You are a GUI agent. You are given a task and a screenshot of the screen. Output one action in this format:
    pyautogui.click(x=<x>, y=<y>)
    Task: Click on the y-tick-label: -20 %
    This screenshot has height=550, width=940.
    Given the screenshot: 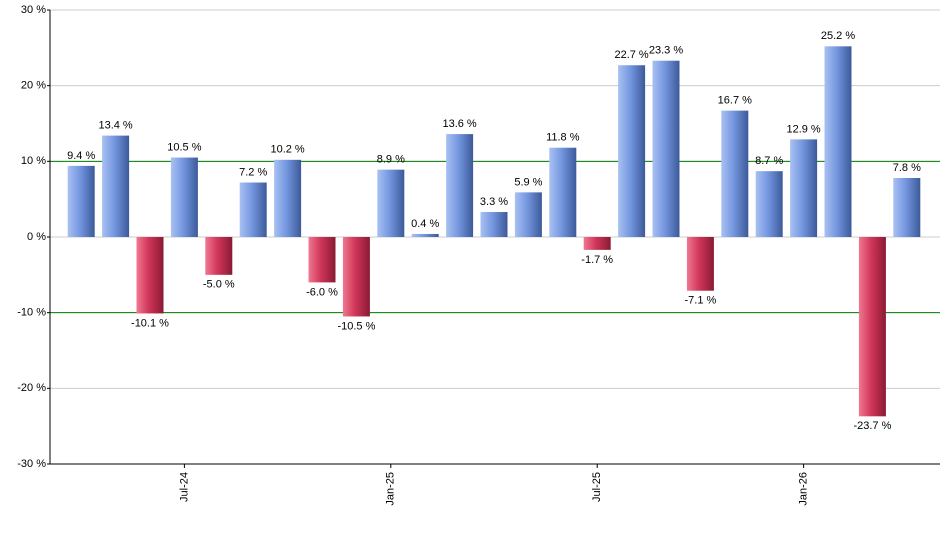 What is the action you would take?
    pyautogui.click(x=31, y=388)
    